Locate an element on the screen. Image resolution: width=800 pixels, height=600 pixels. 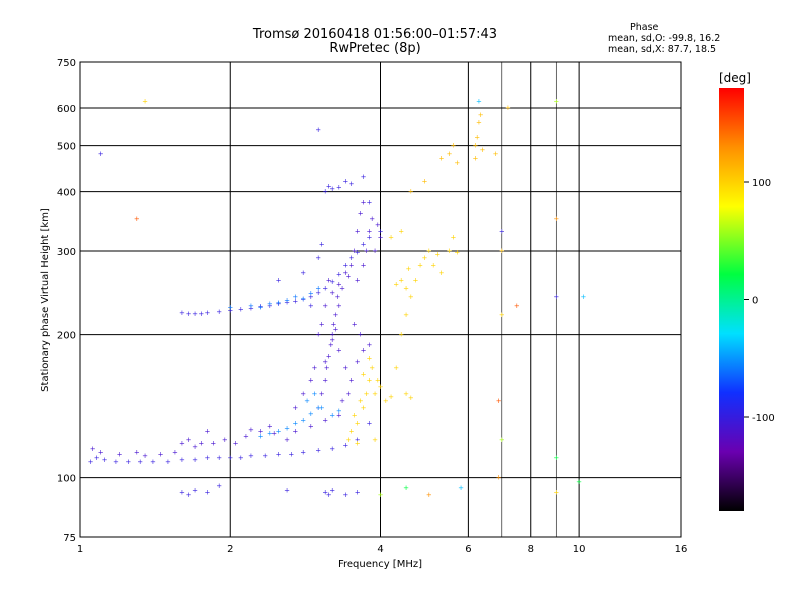
x-axis-label: Frequency [MHz] is located at coordinates (380, 564).